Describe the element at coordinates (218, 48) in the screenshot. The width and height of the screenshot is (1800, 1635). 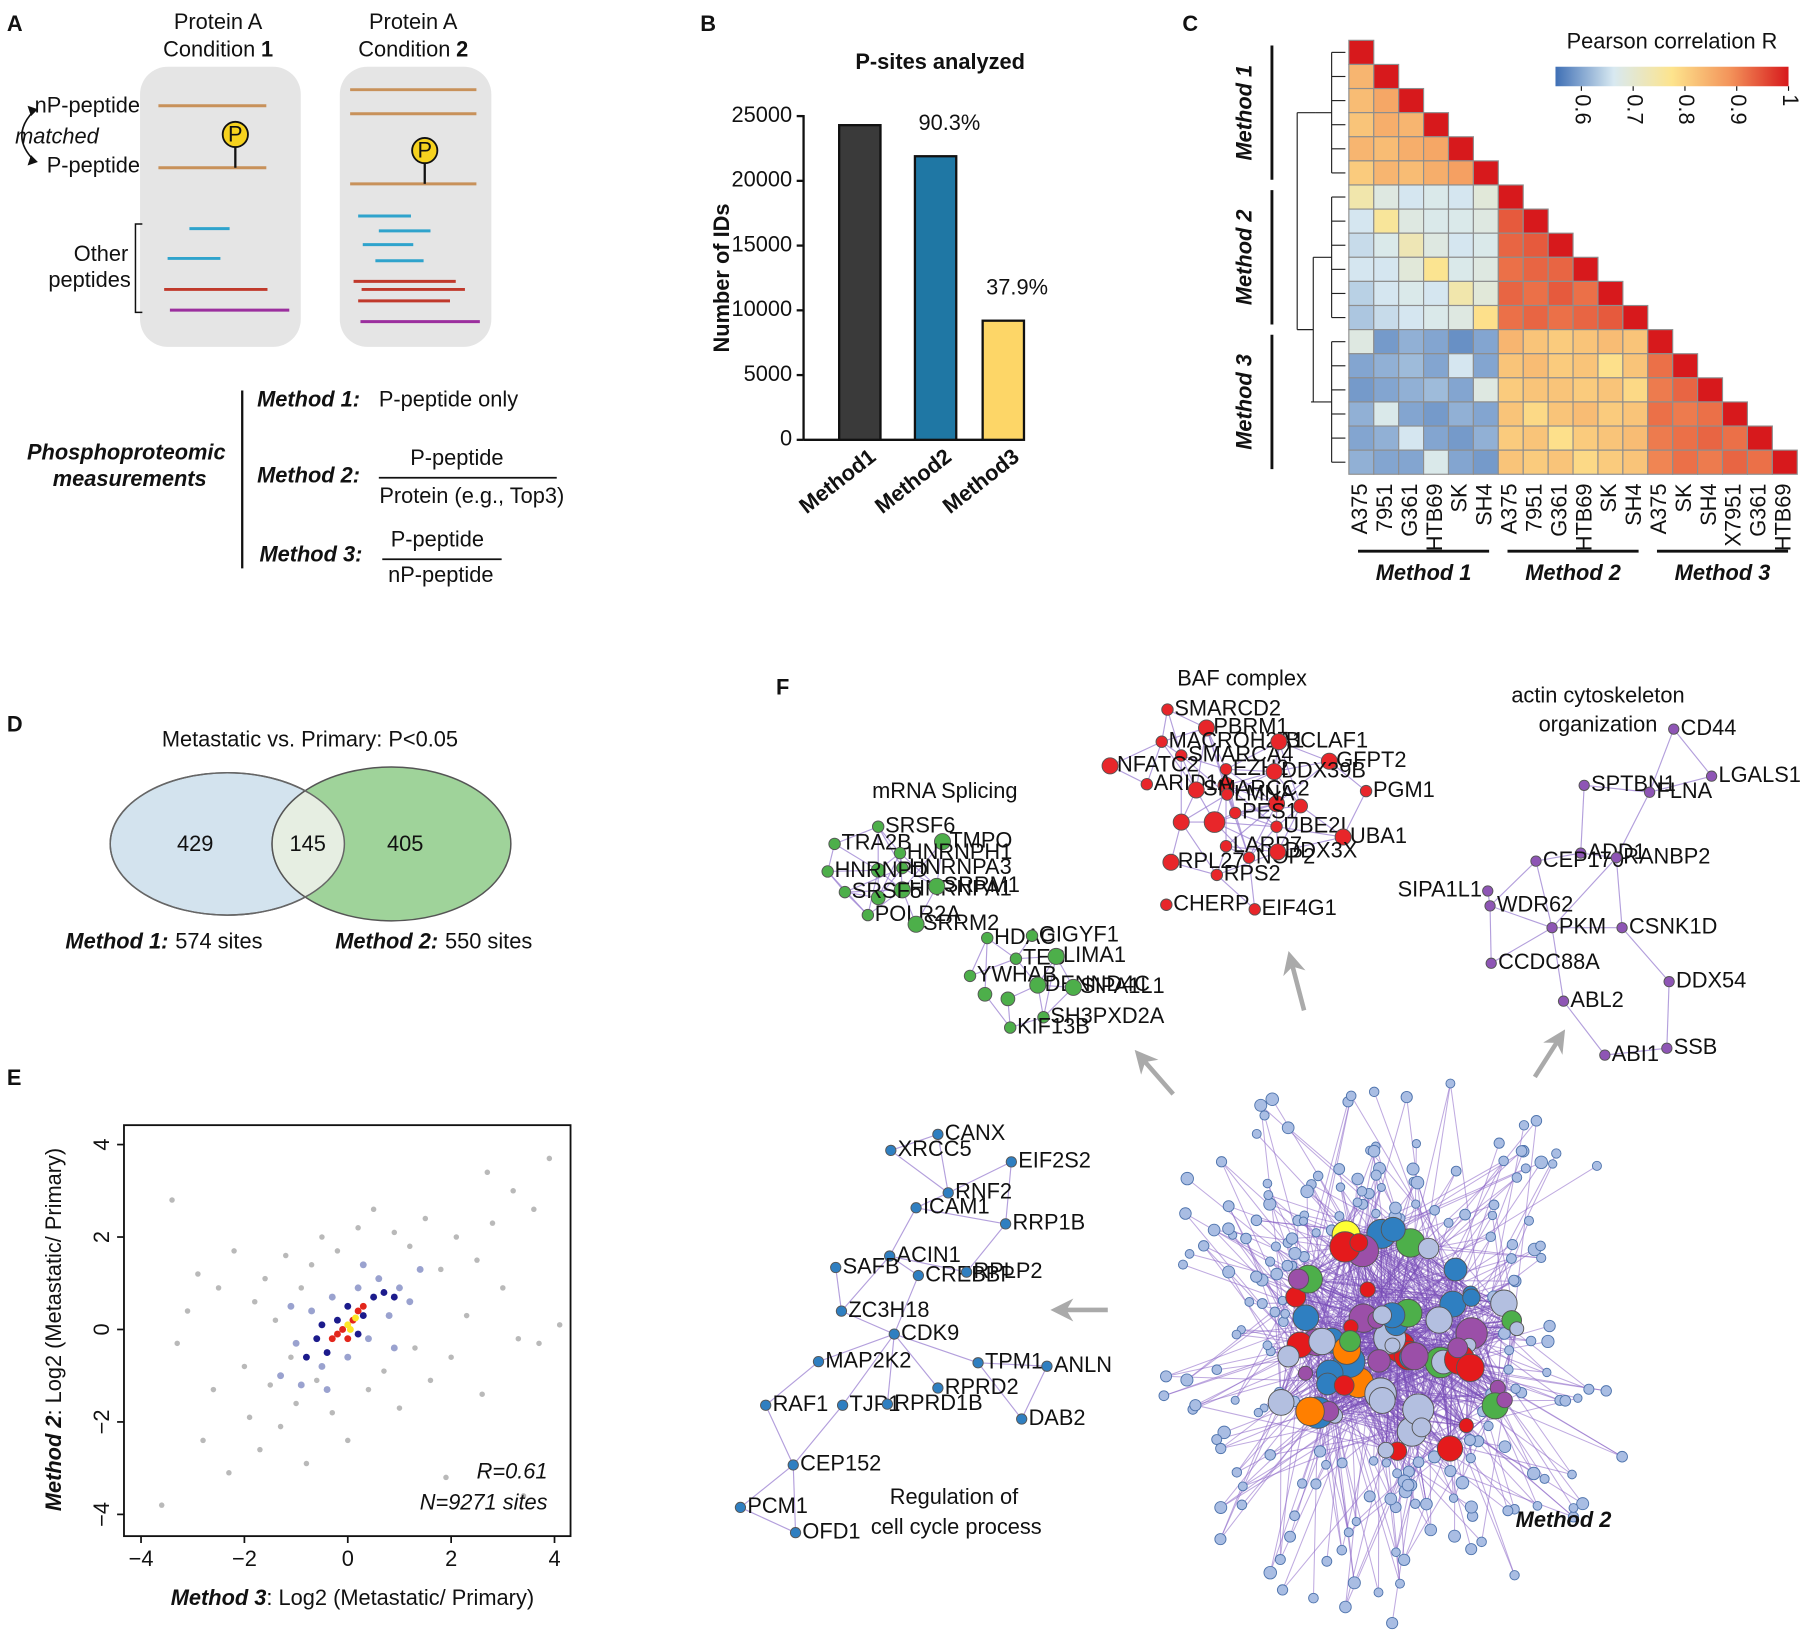
I see `condition-label: Condition 1` at that location.